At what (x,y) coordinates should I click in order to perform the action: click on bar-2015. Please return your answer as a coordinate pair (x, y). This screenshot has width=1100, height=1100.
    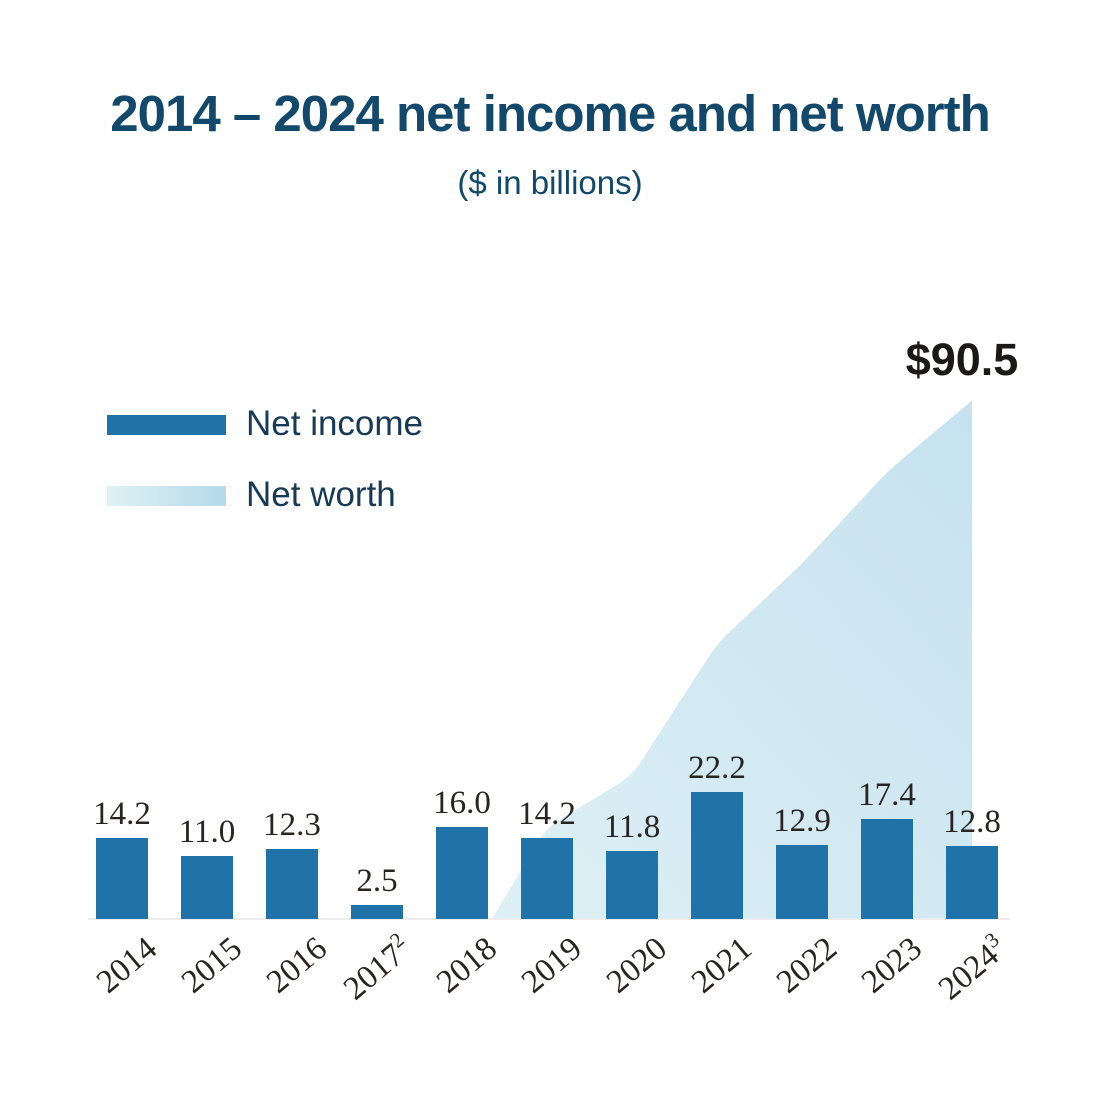
    Looking at the image, I should click on (207, 887).